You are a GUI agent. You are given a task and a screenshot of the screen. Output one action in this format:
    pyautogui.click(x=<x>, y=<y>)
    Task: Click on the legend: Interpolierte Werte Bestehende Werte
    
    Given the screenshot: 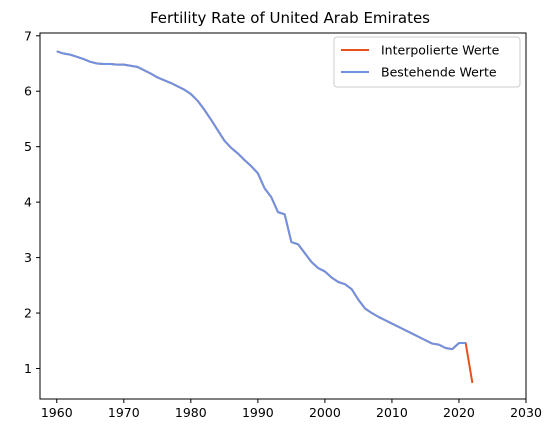 What is the action you would take?
    pyautogui.click(x=427, y=62)
    